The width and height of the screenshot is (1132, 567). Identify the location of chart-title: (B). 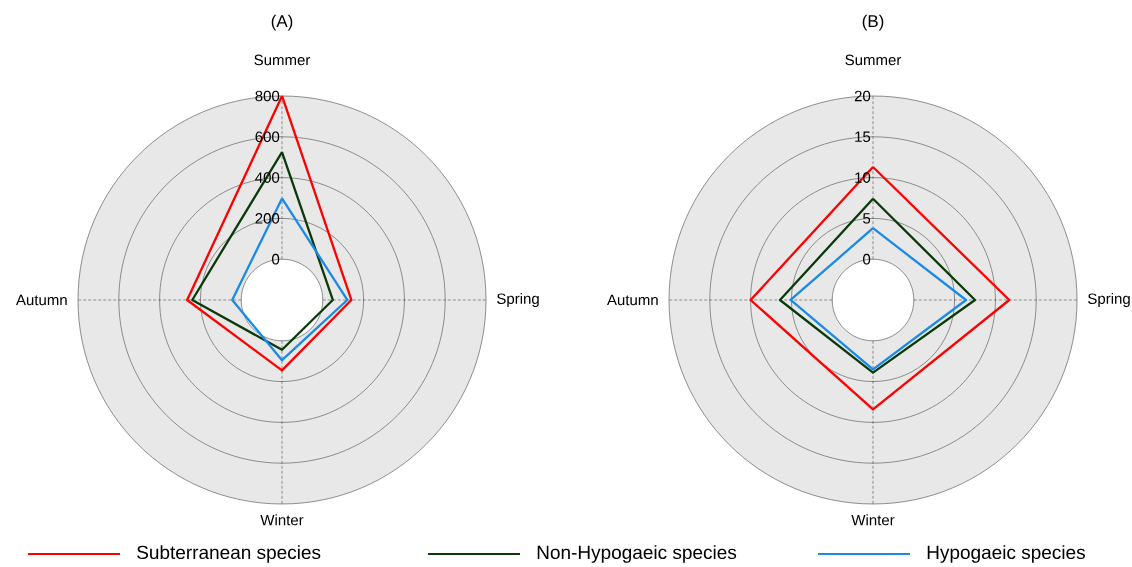
(873, 22).